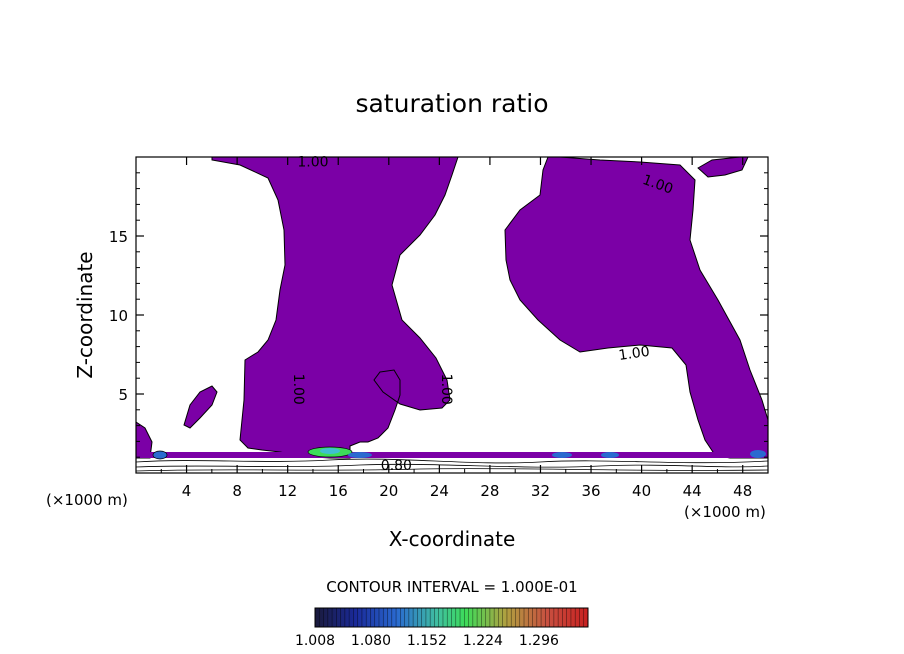 The width and height of the screenshot is (904, 654). I want to click on contour-label-3: 1.00, so click(298, 389).